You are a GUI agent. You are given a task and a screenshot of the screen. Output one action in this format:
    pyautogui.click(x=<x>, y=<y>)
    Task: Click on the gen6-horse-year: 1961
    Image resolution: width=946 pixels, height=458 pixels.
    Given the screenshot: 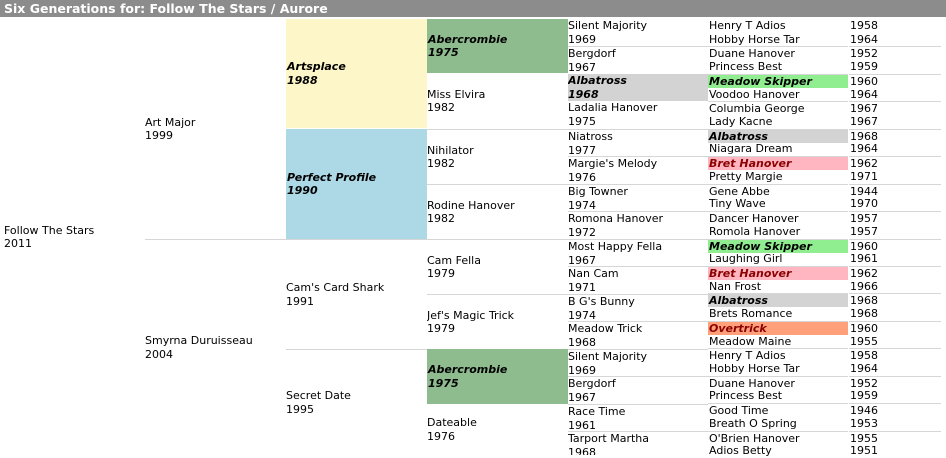 What is the action you would take?
    pyautogui.click(x=864, y=258)
    